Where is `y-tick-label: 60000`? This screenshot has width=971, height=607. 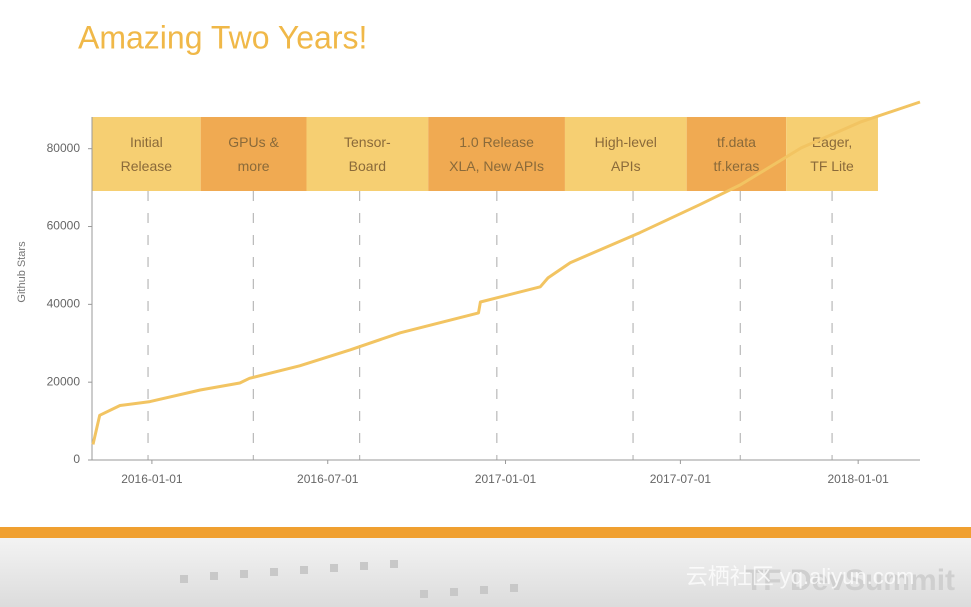 y-tick-label: 60000 is located at coordinates (64, 226).